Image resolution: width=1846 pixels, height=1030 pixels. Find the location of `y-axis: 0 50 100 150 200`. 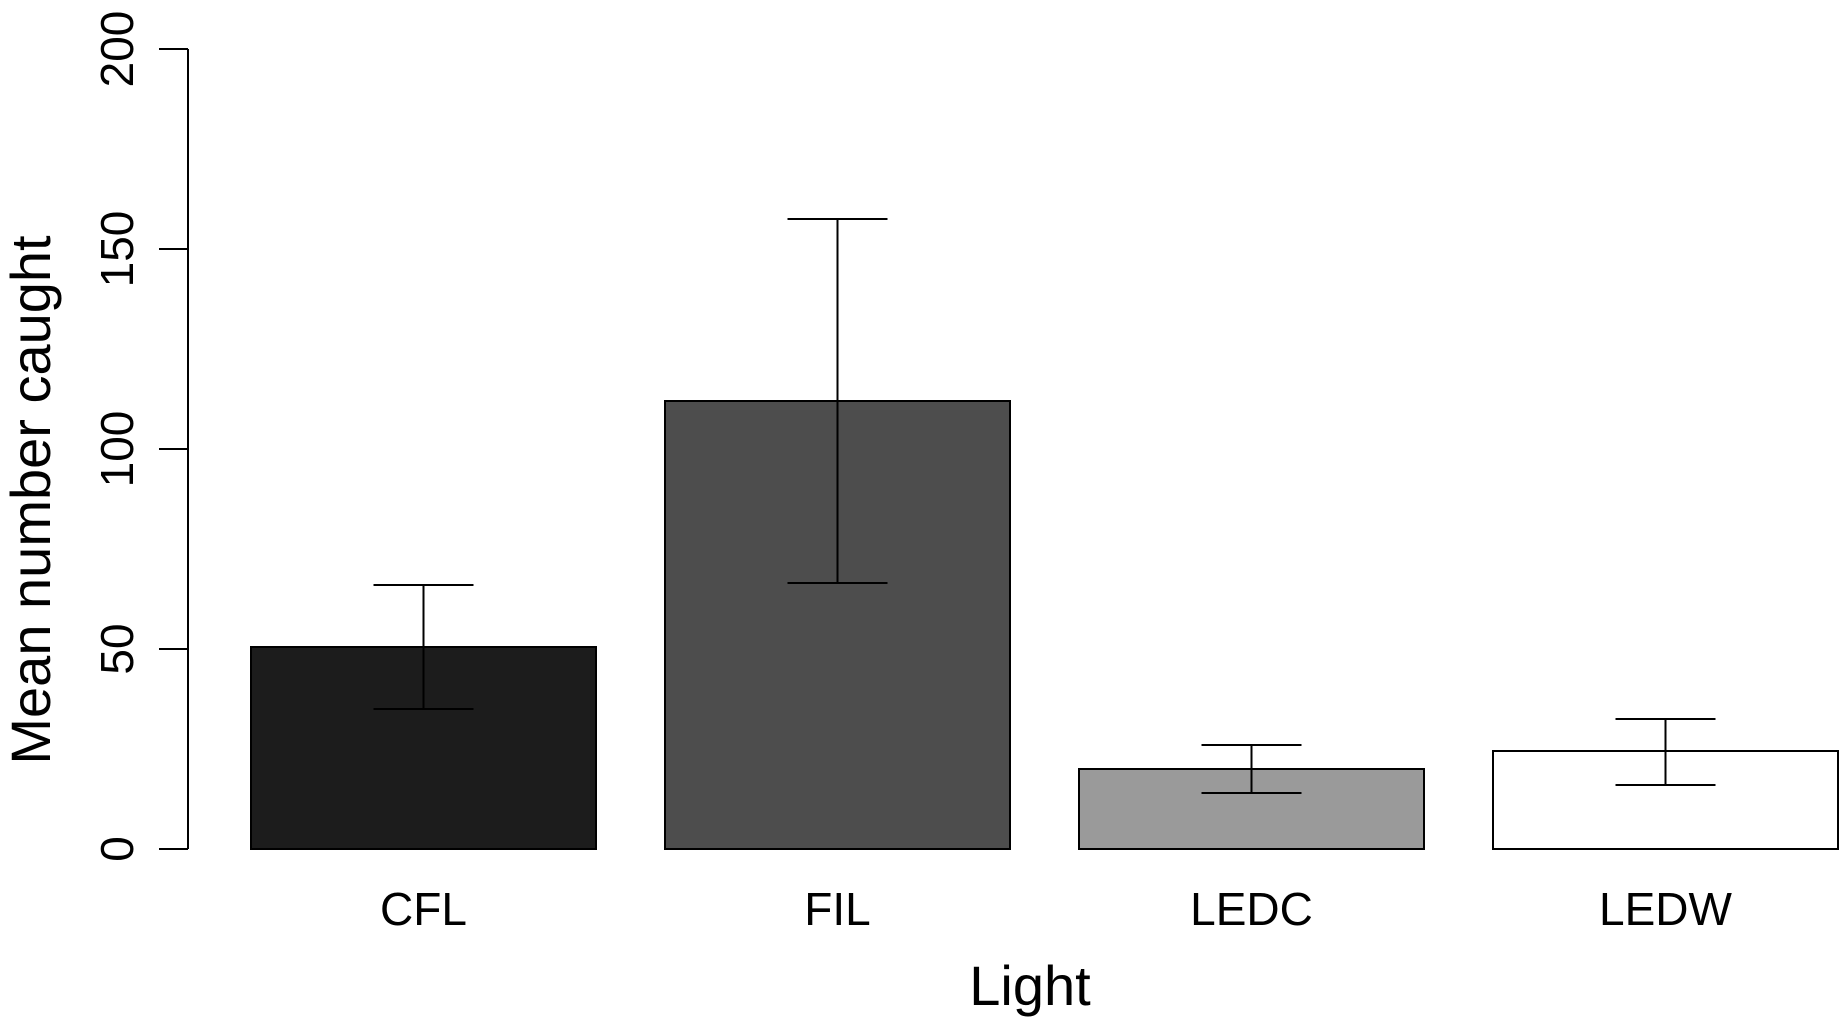

y-axis: 0 50 100 150 200 is located at coordinates (140, 436).